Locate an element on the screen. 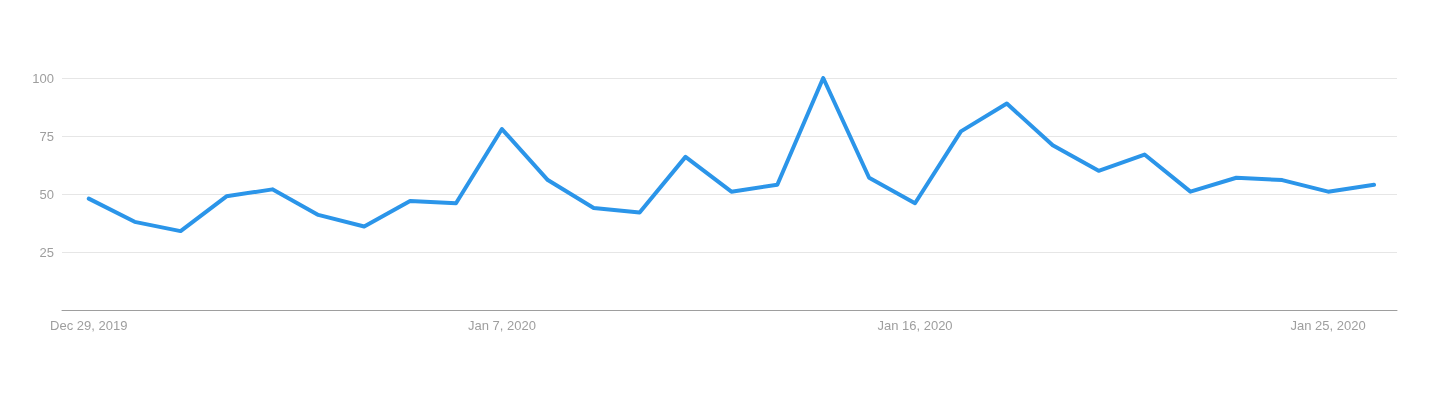 The image size is (1429, 401). x-tick-label: Jan 16, 2020 is located at coordinates (915, 325).